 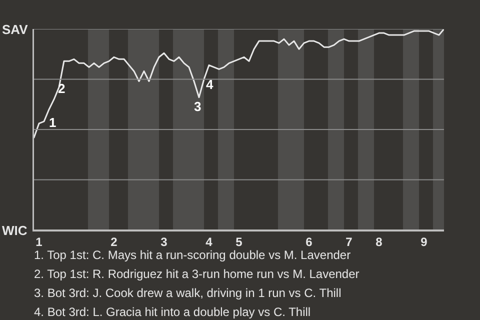 I want to click on ref-line-label: SAV, so click(x=15, y=29).